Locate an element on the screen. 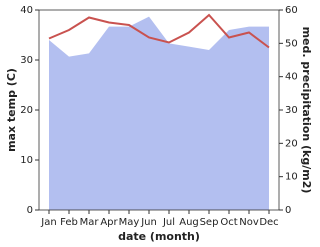 Image resolution: width=320 pixels, height=247 pixels. x-tick-label: Mar is located at coordinates (90, 222).